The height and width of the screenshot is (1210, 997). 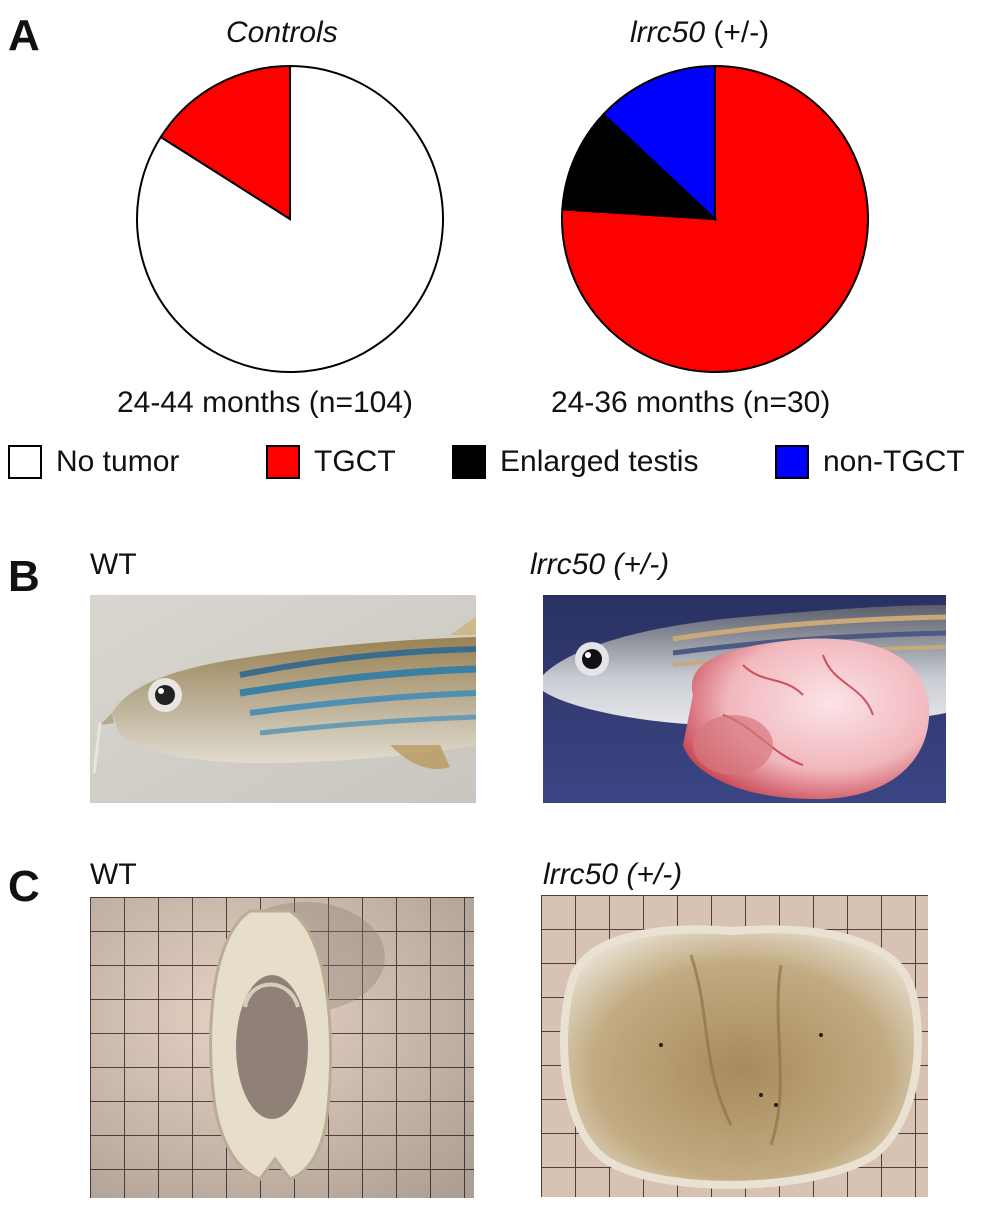 I want to click on pie-slice-lrrc50-tgct, so click(x=715, y=218).